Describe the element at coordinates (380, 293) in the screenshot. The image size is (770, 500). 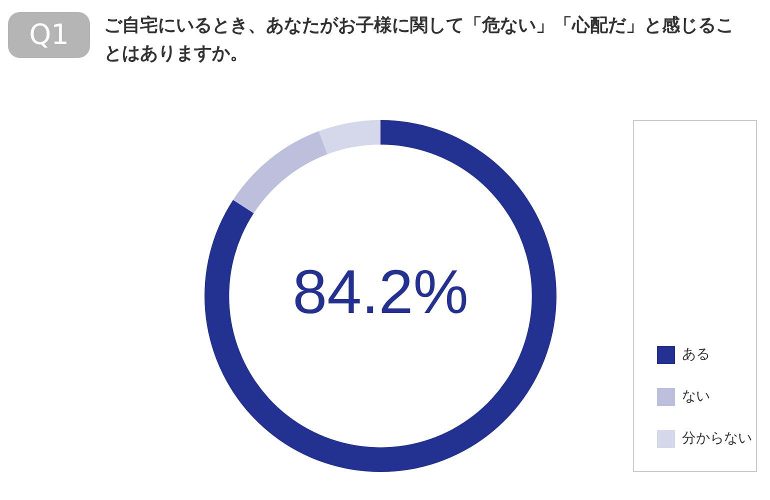
I see `data-label: 84.2%` at that location.